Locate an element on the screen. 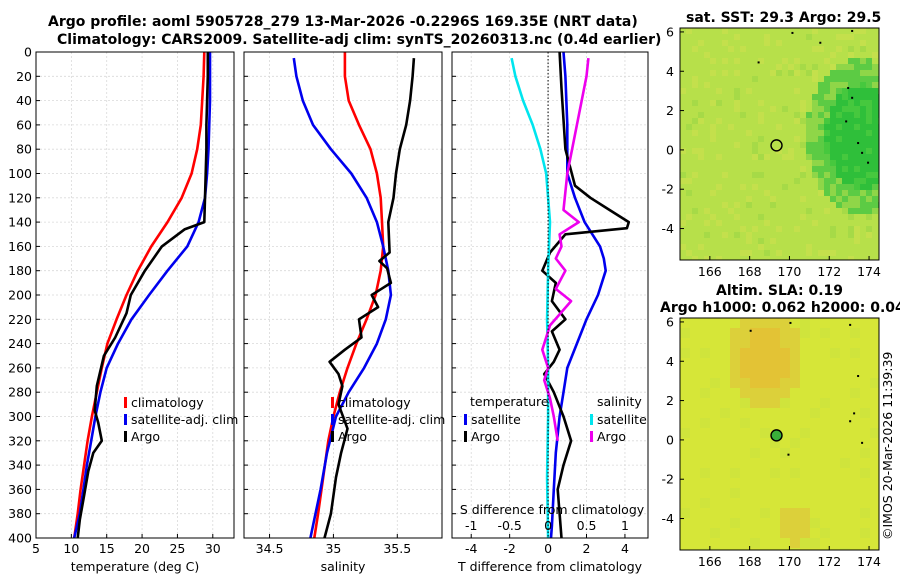 The height and width of the screenshot is (580, 900). sla-map-xtick-label: 170 is located at coordinates (790, 561).